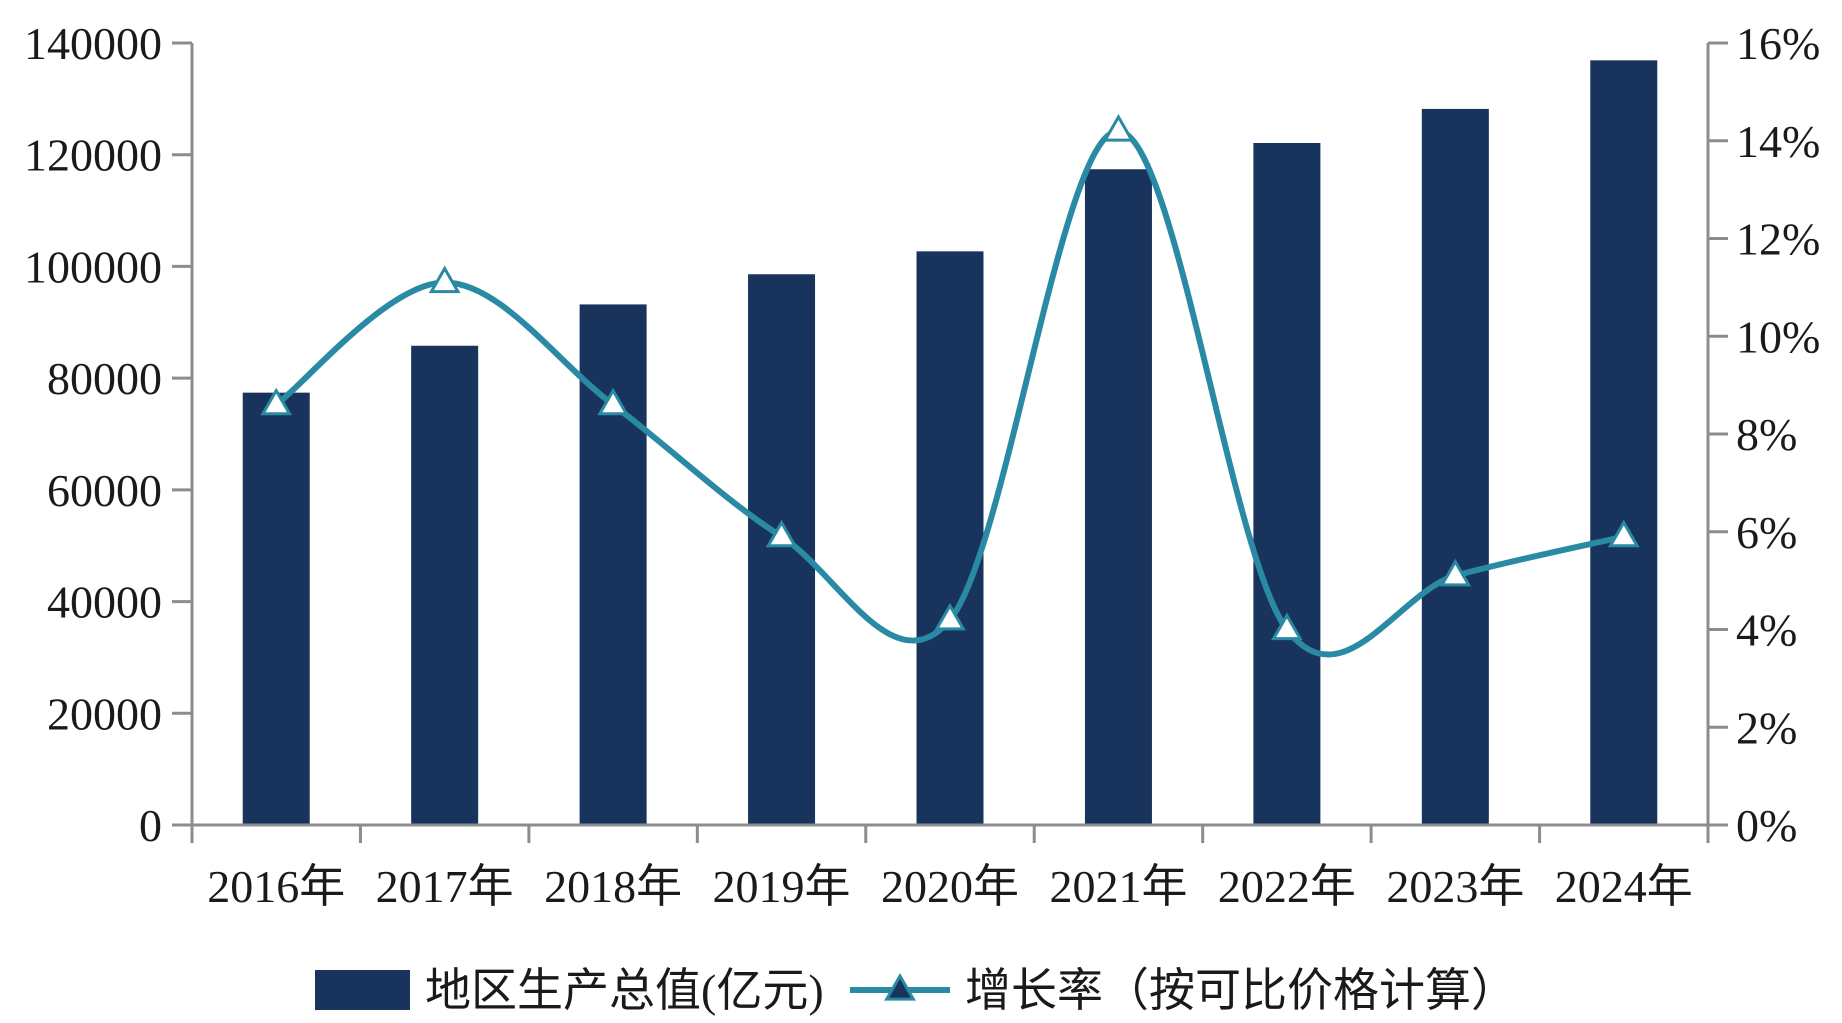 The height and width of the screenshot is (1023, 1842). What do you see at coordinates (445, 585) in the screenshot?
I see `bar-2017年` at bounding box center [445, 585].